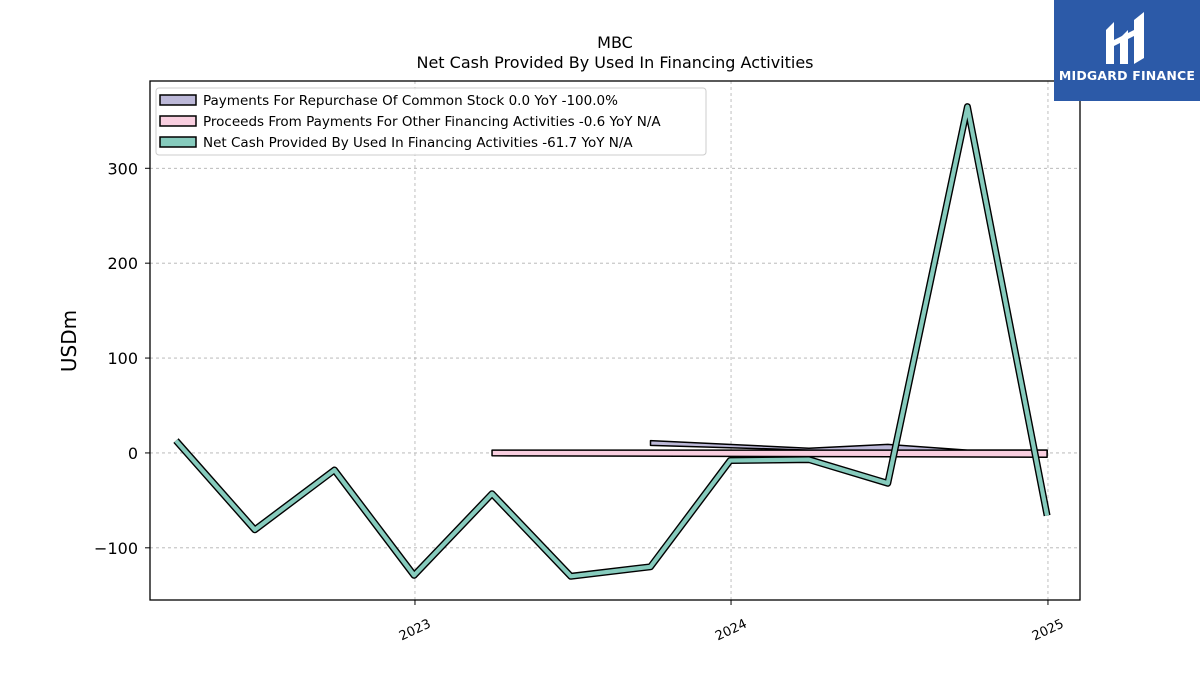 The height and width of the screenshot is (675, 1200). Describe the element at coordinates (122, 168) in the screenshot. I see `y-tick-label: 300` at that location.